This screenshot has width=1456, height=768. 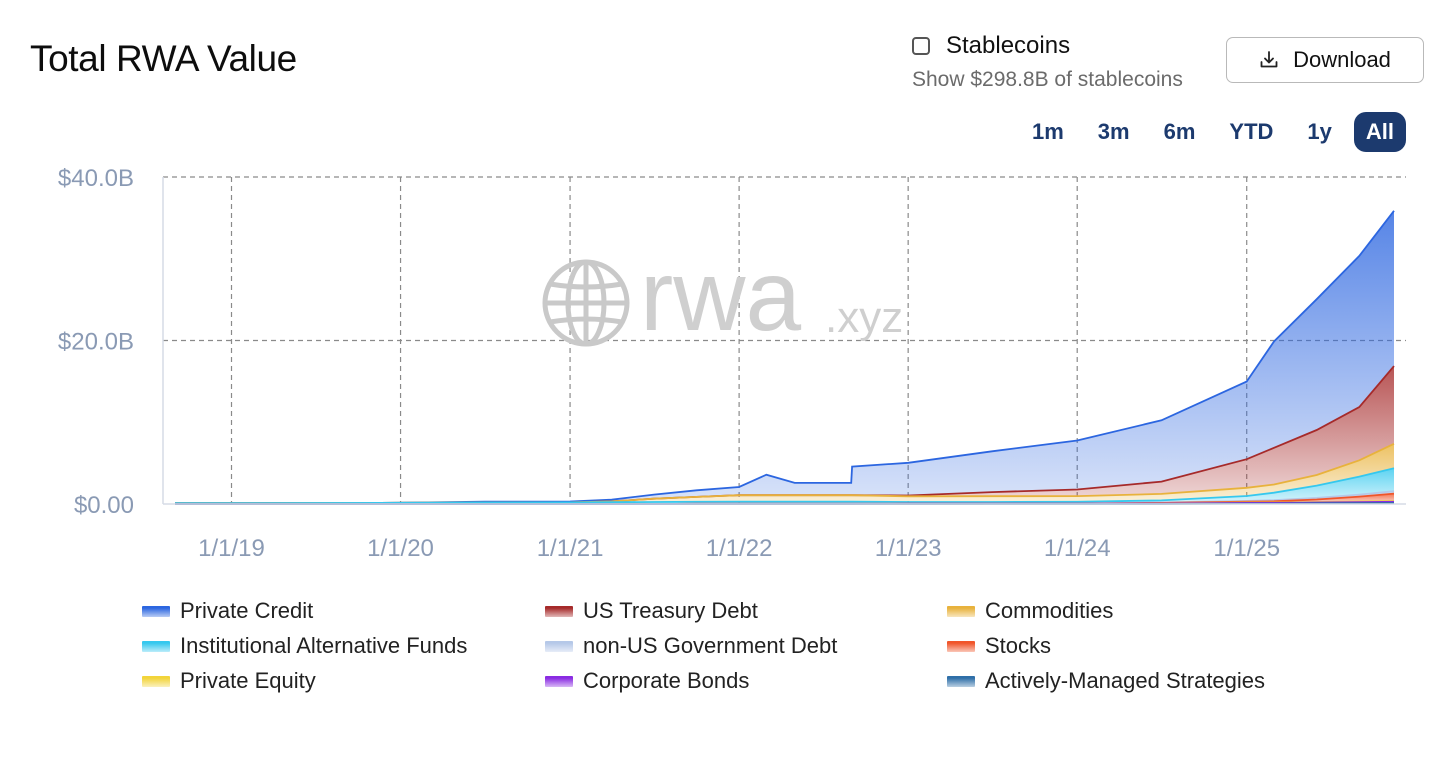 What do you see at coordinates (1179, 131) in the screenshot?
I see `range-6m: 6m` at bounding box center [1179, 131].